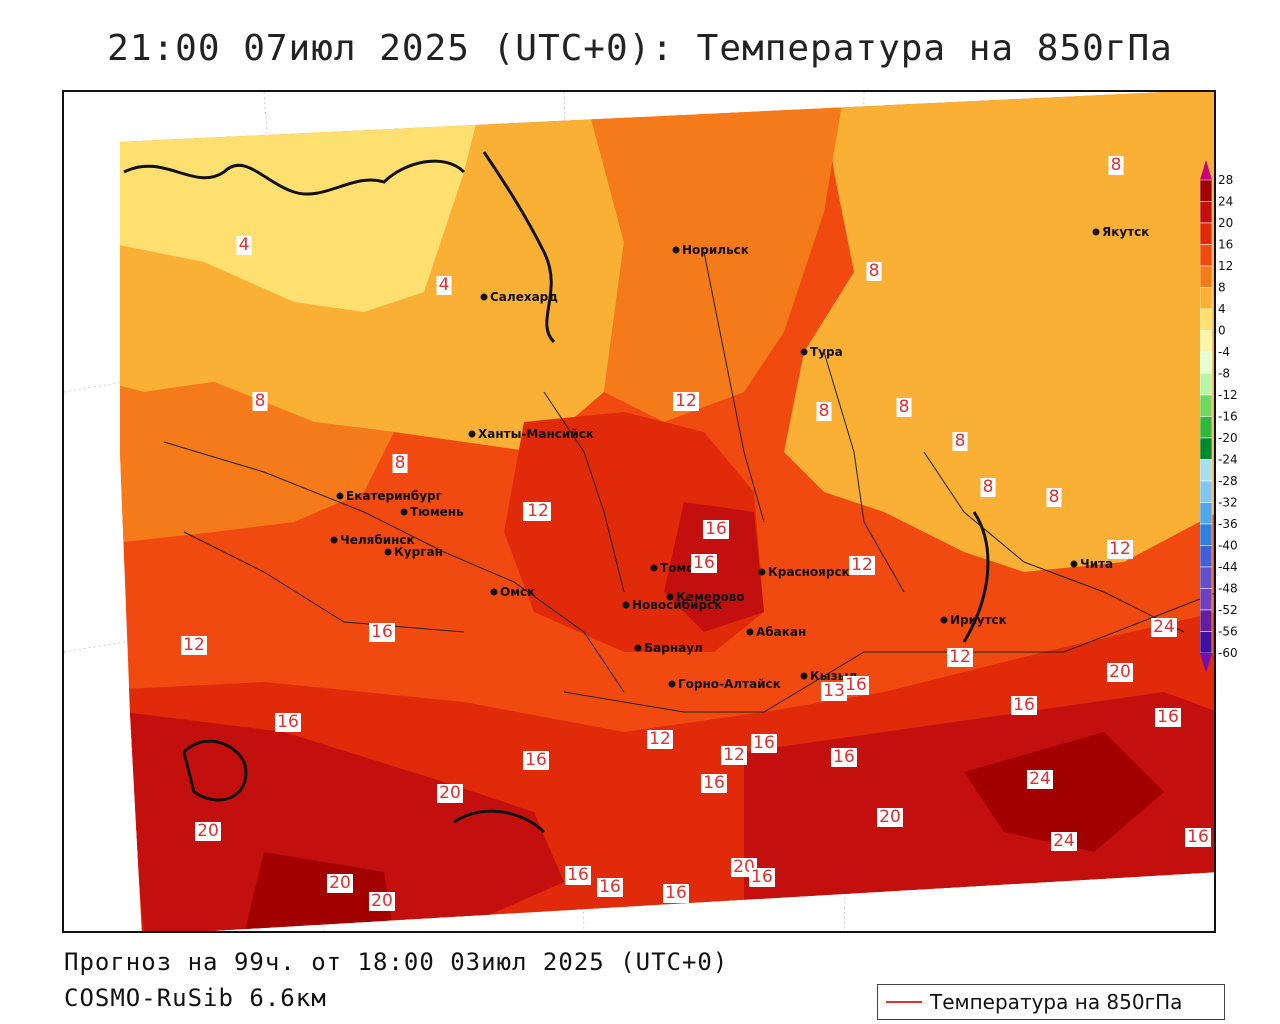 This screenshot has width=1280, height=1024. I want to click on colorbar-tick-label: -24, so click(1228, 460).